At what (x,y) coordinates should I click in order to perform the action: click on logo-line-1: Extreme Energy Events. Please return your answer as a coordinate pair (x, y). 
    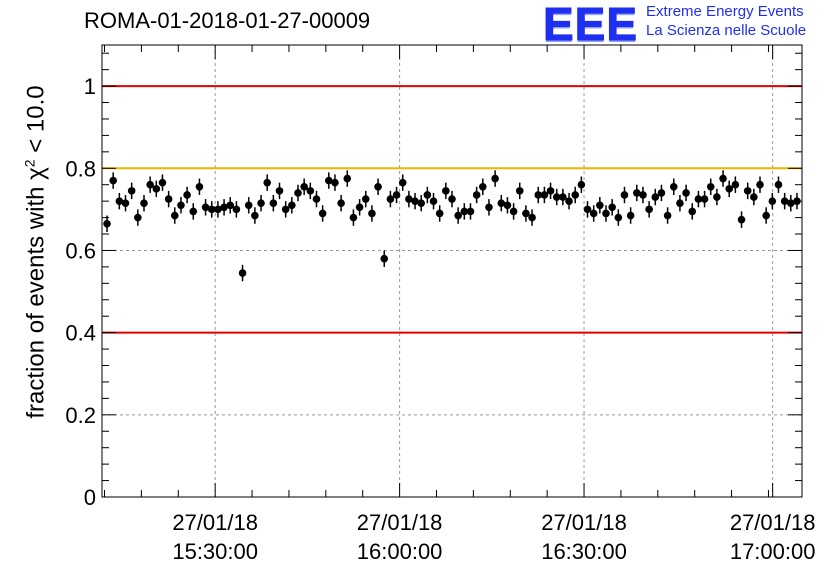
    Looking at the image, I should click on (725, 11).